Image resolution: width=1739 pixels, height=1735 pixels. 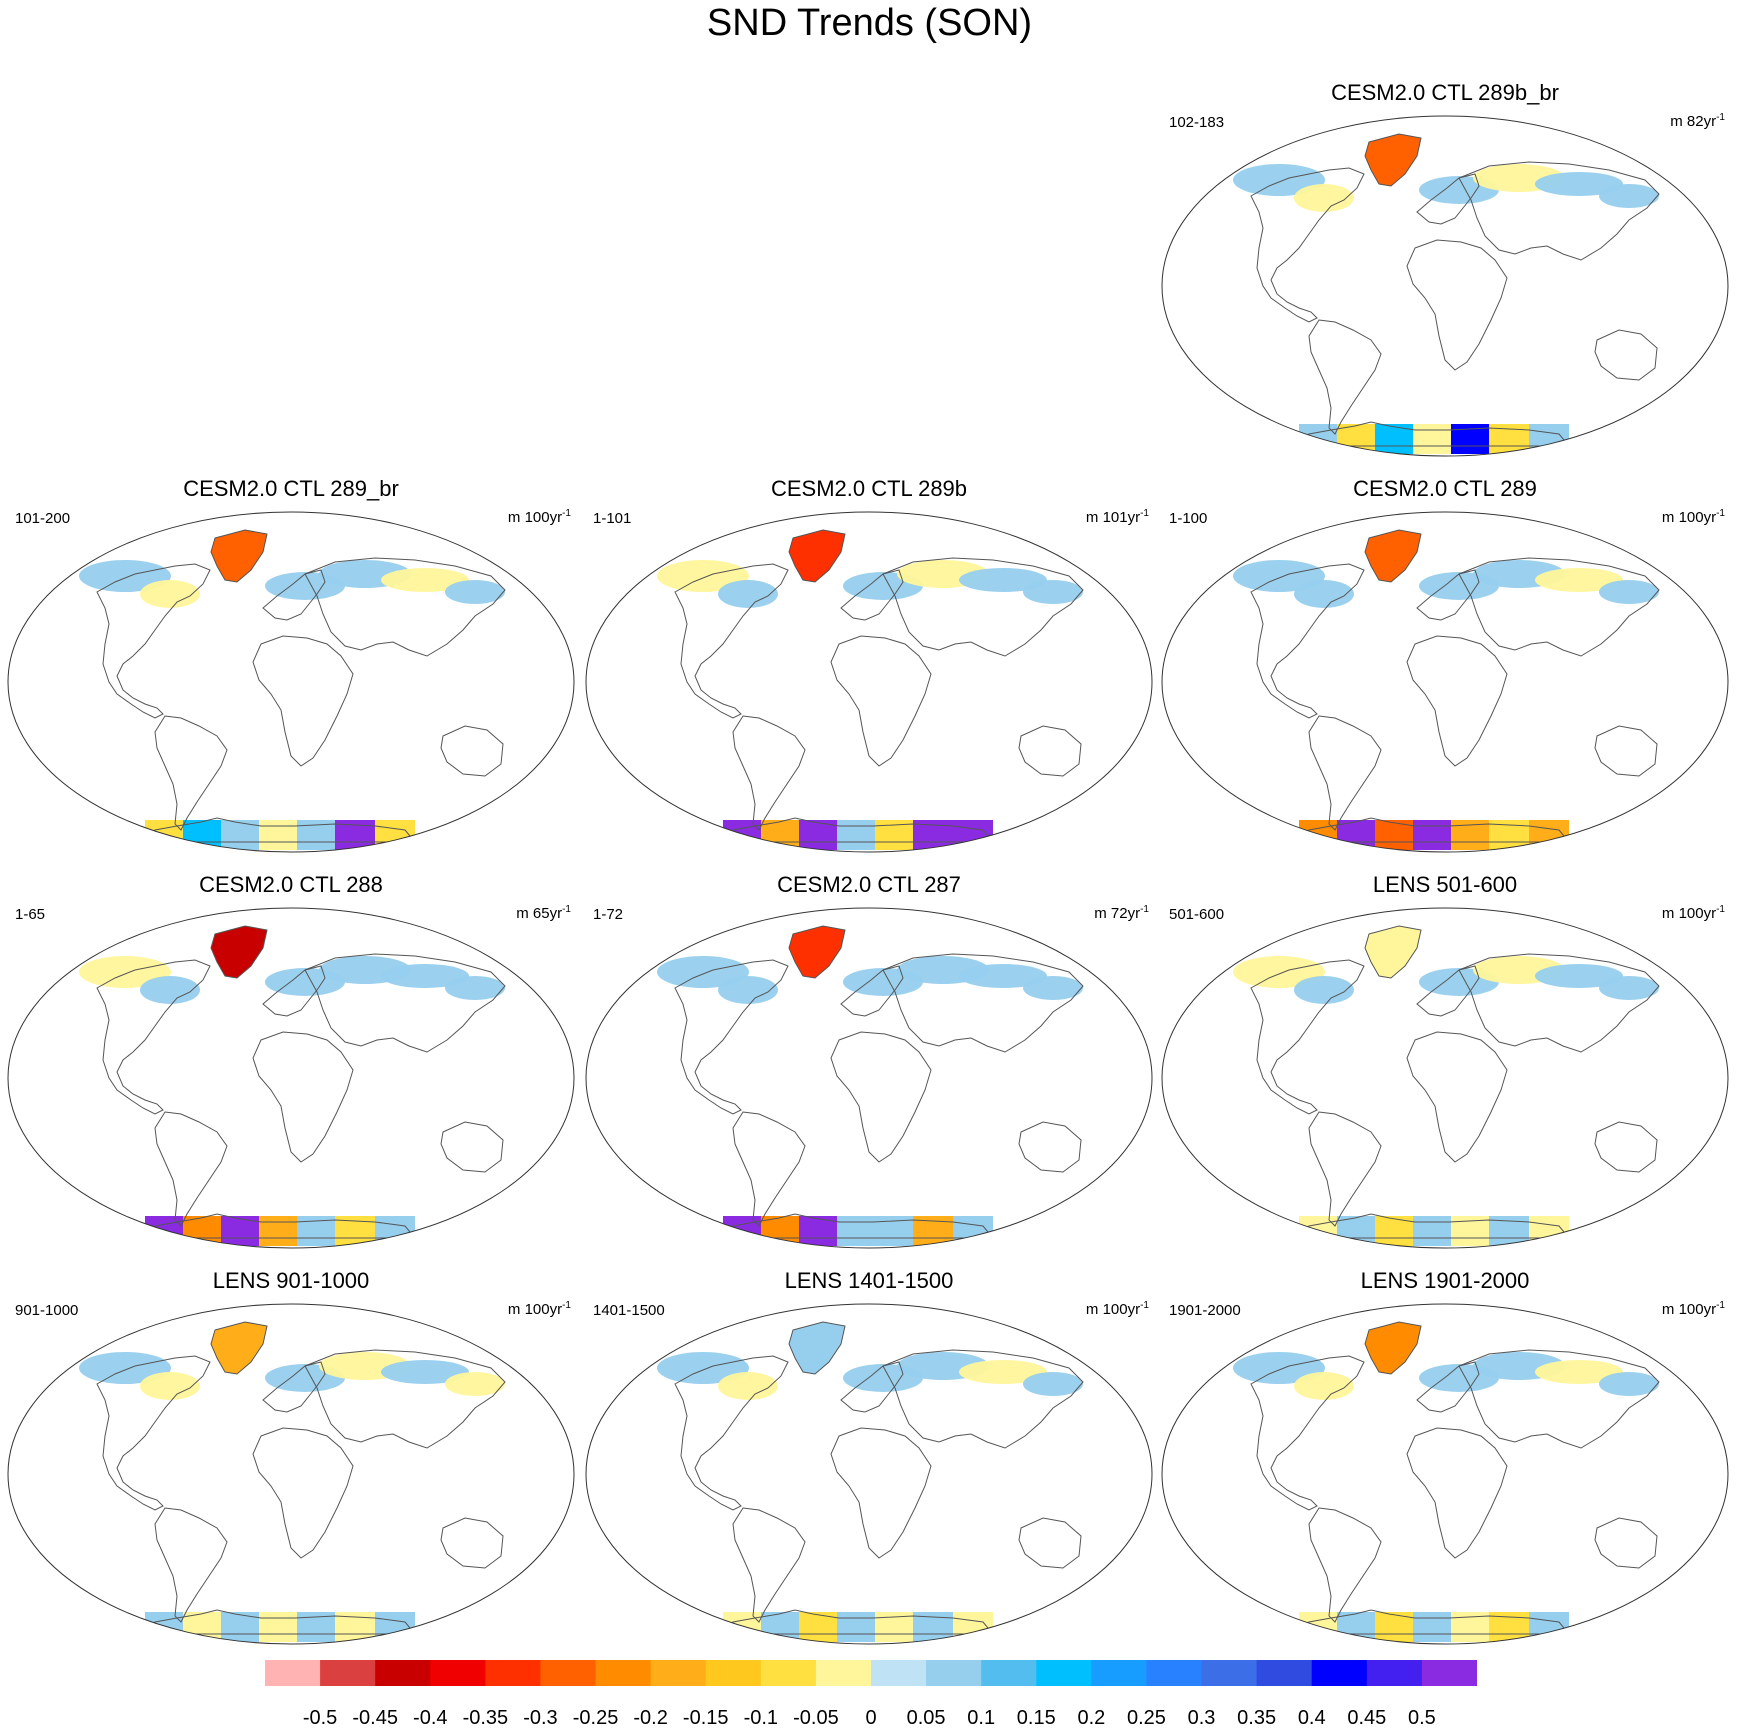 I want to click on panel-unit: m 100yr-1, so click(x=539, y=517).